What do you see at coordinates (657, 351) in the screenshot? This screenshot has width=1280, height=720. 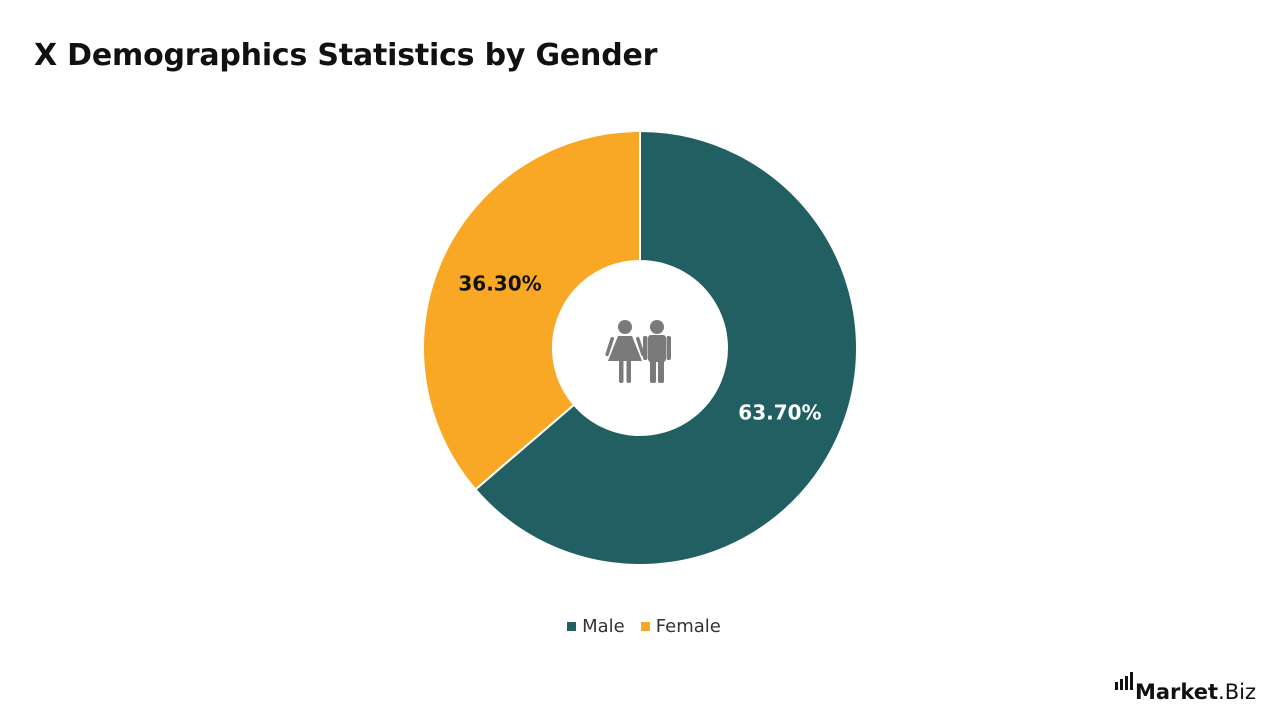 I see `male-figure-icon` at bounding box center [657, 351].